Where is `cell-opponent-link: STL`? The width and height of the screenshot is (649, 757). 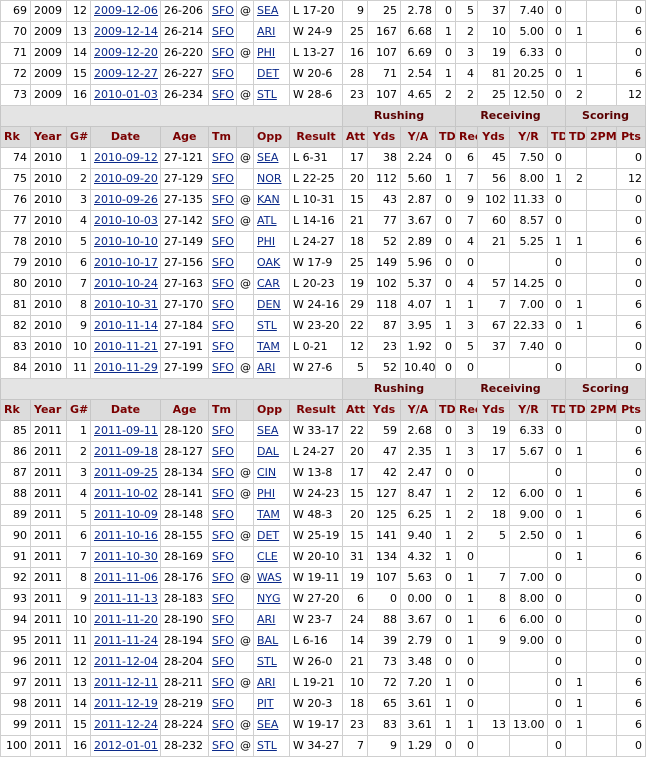
cell-opponent-link: STL is located at coordinates (267, 325).